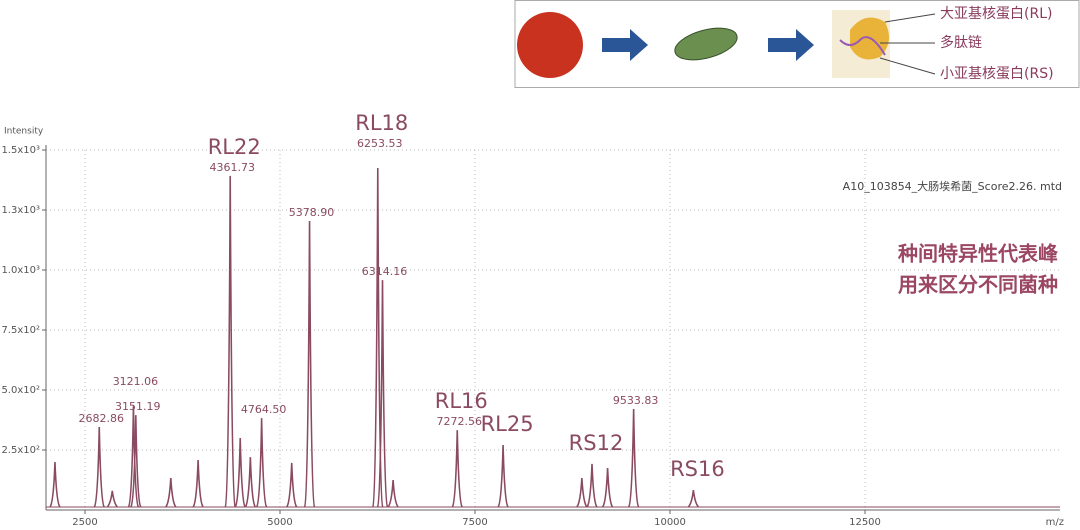 The image size is (1080, 530). What do you see at coordinates (636, 400) in the screenshot?
I see `peak-label: 9533.83` at bounding box center [636, 400].